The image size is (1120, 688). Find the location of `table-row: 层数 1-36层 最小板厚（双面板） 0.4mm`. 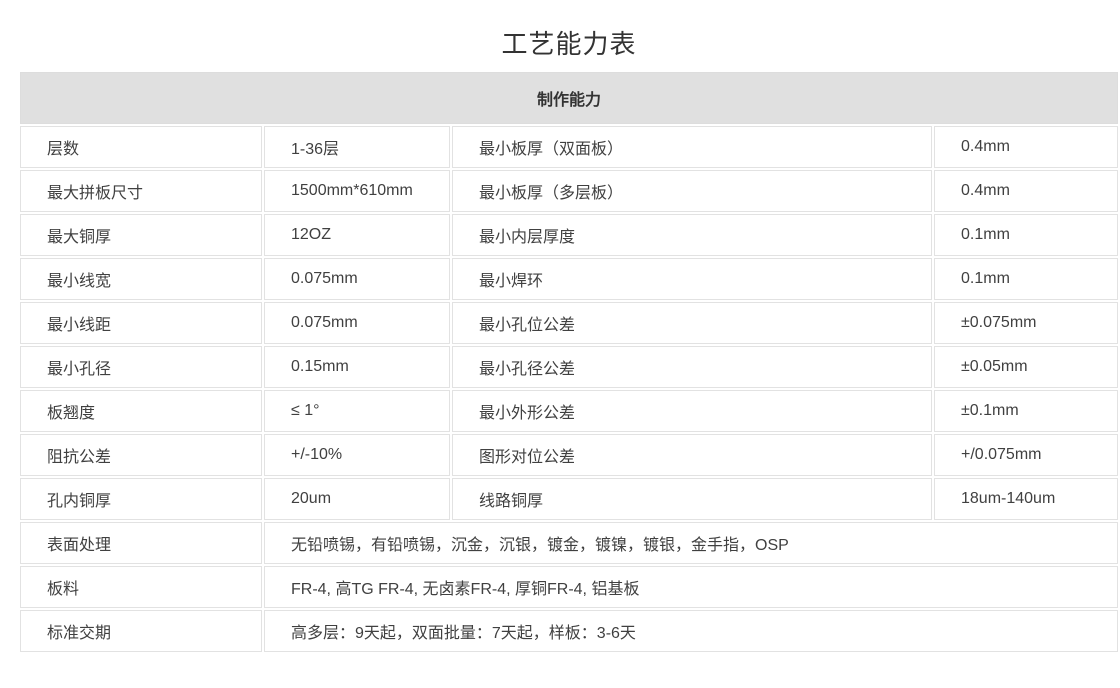

table-row: 层数 1-36层 最小板厚（双面板） 0.4mm is located at coordinates (569, 147).